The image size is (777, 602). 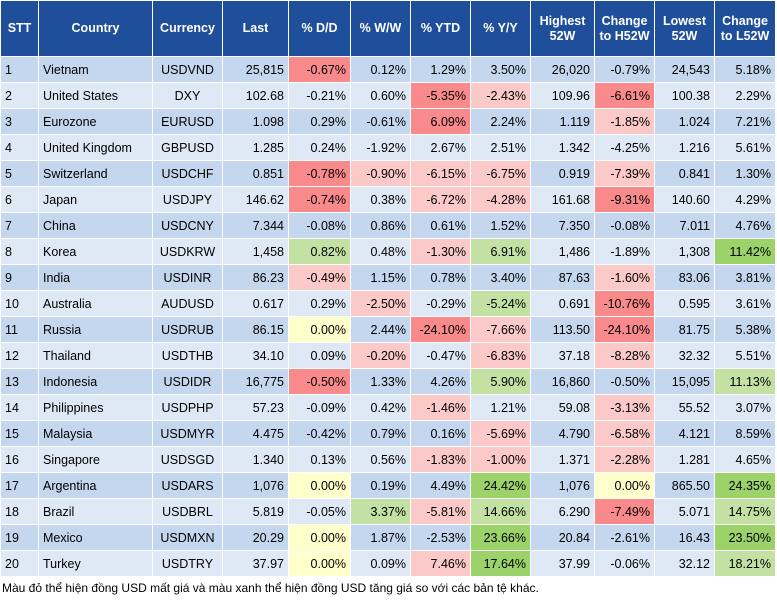 I want to click on table-cell: 17.64%, so click(x=500, y=563).